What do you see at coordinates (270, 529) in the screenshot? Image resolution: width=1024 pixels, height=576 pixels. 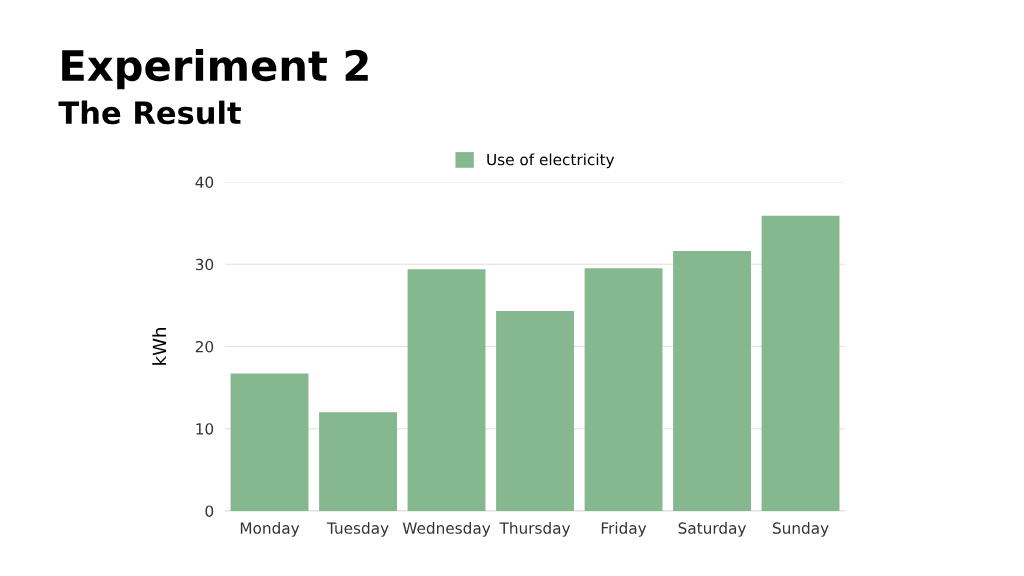 I see `x-tick-label: Monday` at bounding box center [270, 529].